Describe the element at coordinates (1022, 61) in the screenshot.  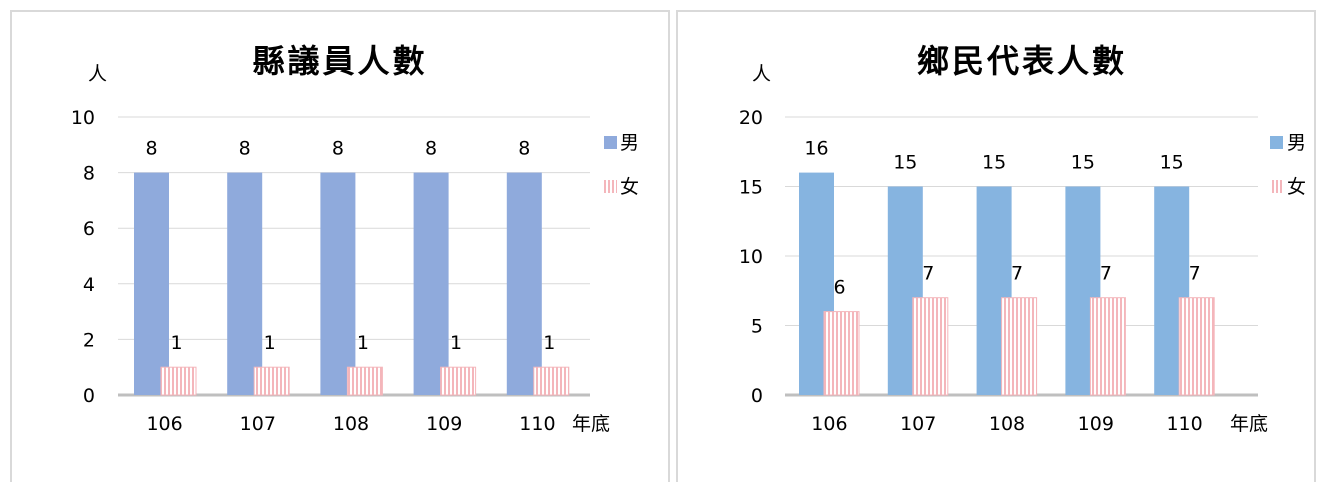
I see `chart-title-representatives: 鄉民代表人數` at that location.